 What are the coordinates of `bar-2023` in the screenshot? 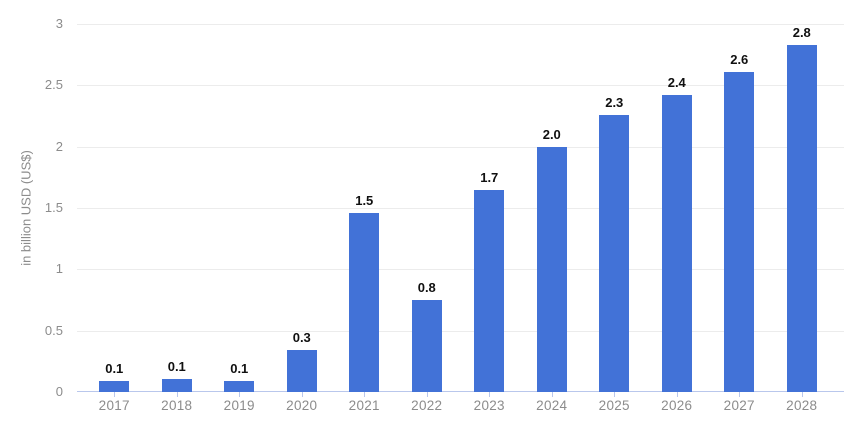 It's located at (489, 290).